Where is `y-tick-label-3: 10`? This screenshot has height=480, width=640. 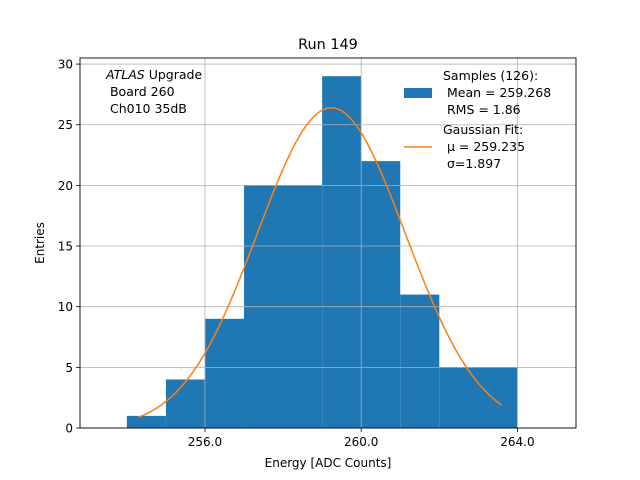 y-tick-label-3: 10 is located at coordinates (65, 307).